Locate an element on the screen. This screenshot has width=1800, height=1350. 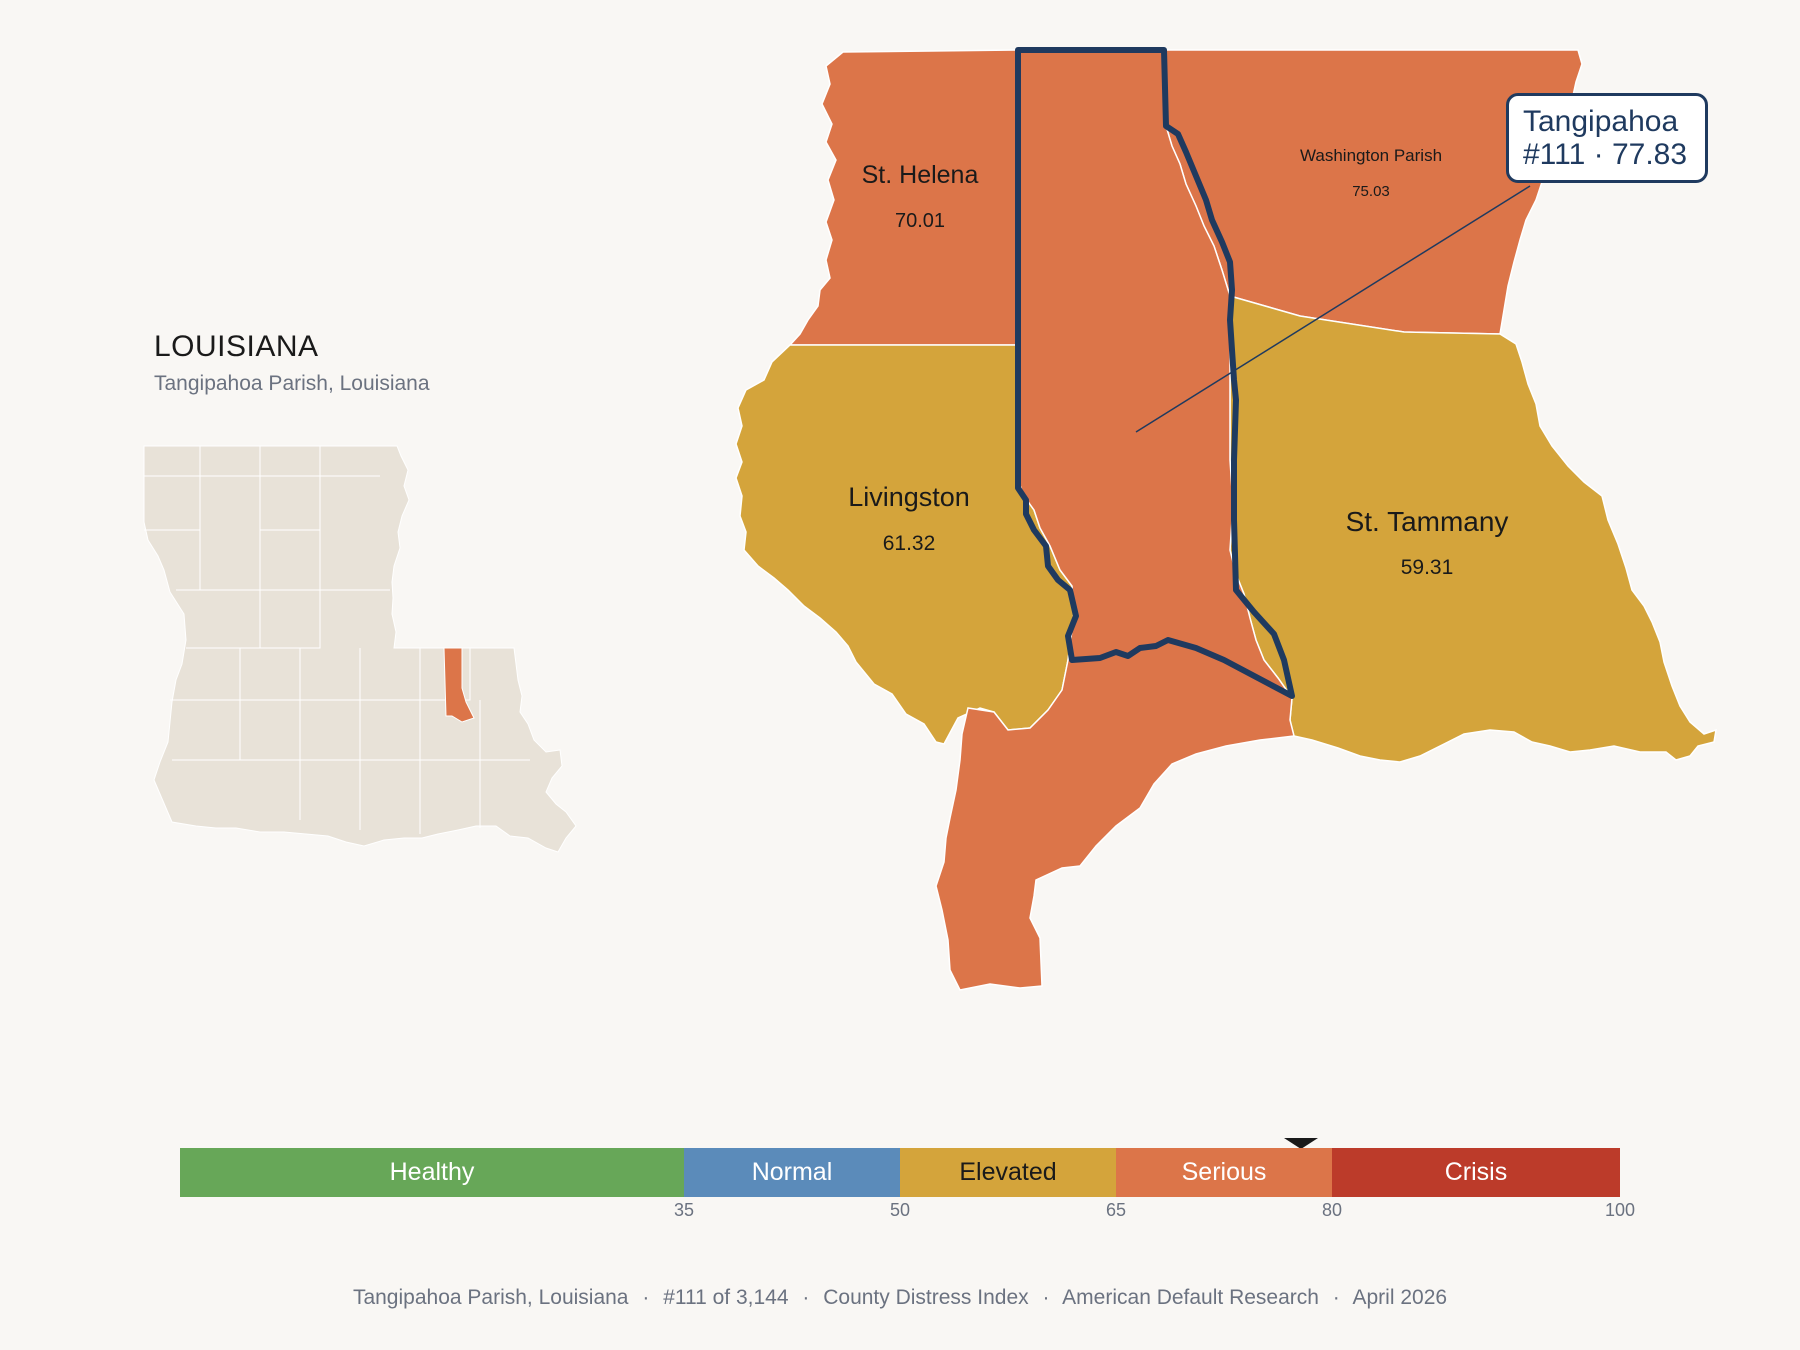
footer-location: Tangipahoa Parish, Louisiana is located at coordinates (490, 1297).